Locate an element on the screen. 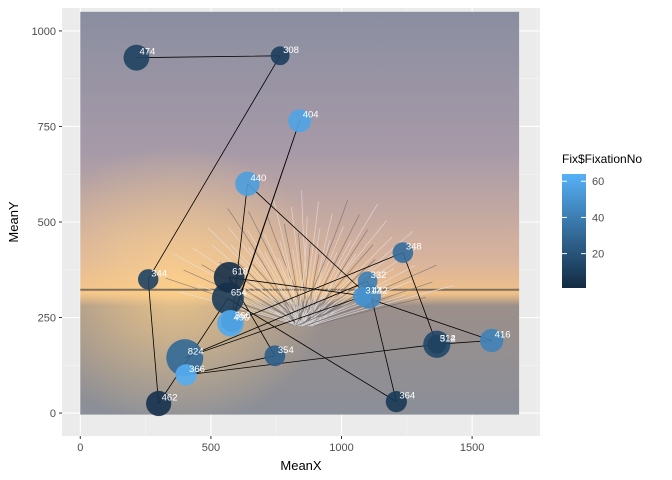 This screenshot has width=672, height=480. x-tick-label: 1000 is located at coordinates (341, 448).